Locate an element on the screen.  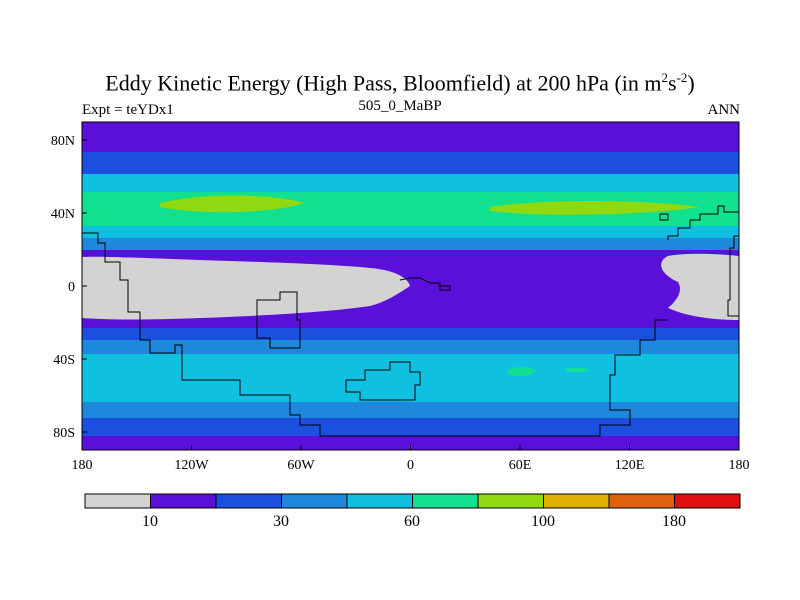
y-tick-label: 40N is located at coordinates (63, 214).